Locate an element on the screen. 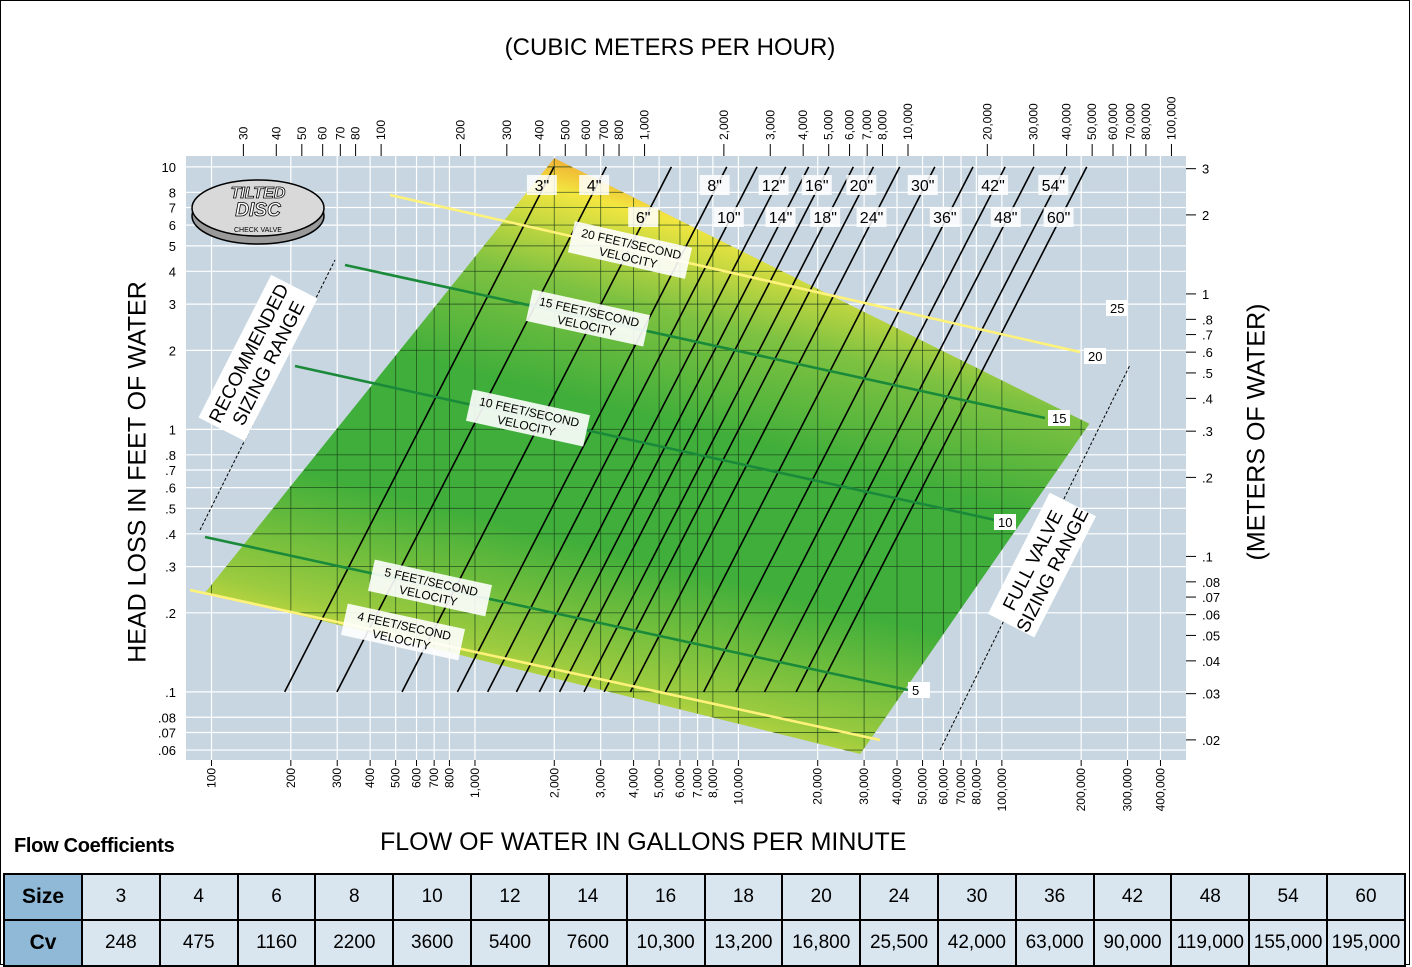 This screenshot has height=967, width=1412. bottom-tick-label: 6,000 is located at coordinates (680, 783).